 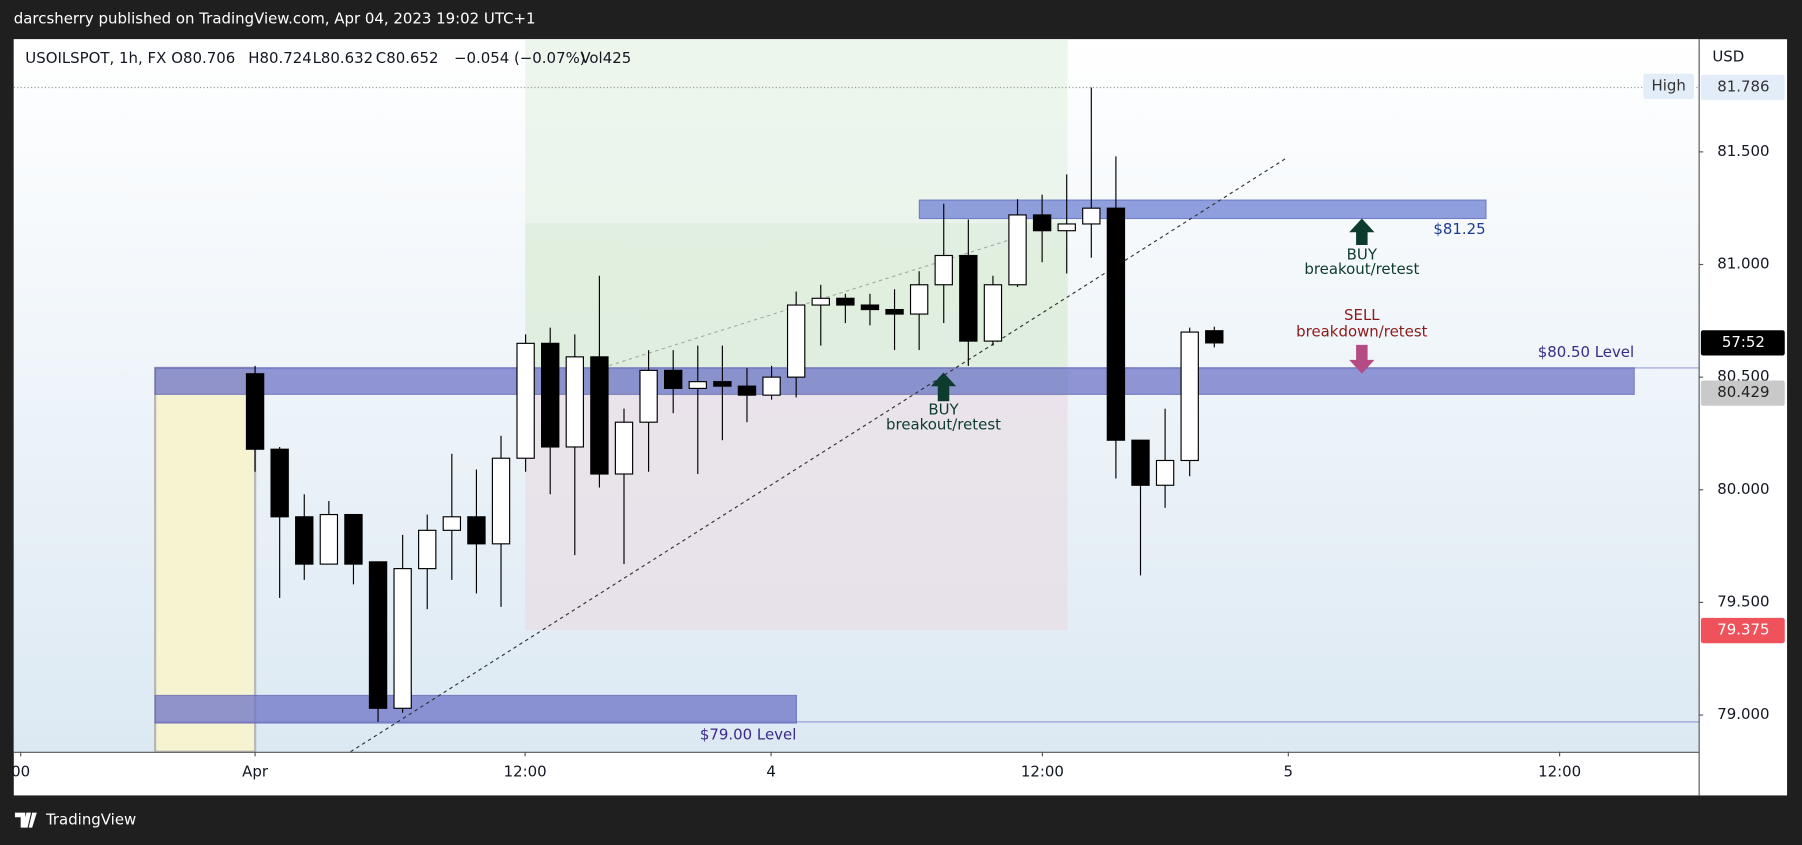 I want to click on ohlc-open: O80.706, so click(x=203, y=58).